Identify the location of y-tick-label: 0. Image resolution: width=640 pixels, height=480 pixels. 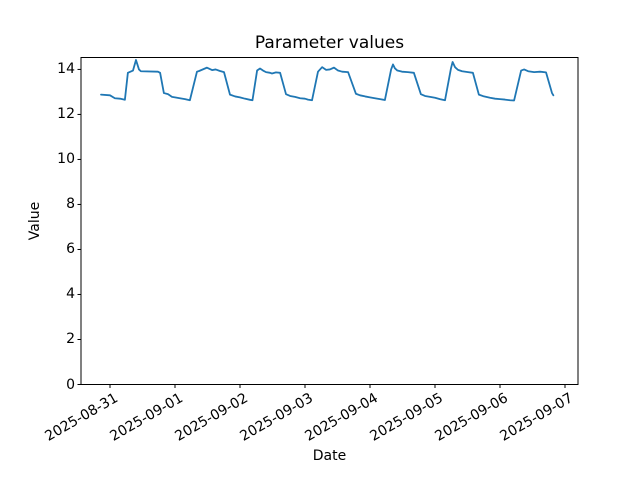
(70, 384).